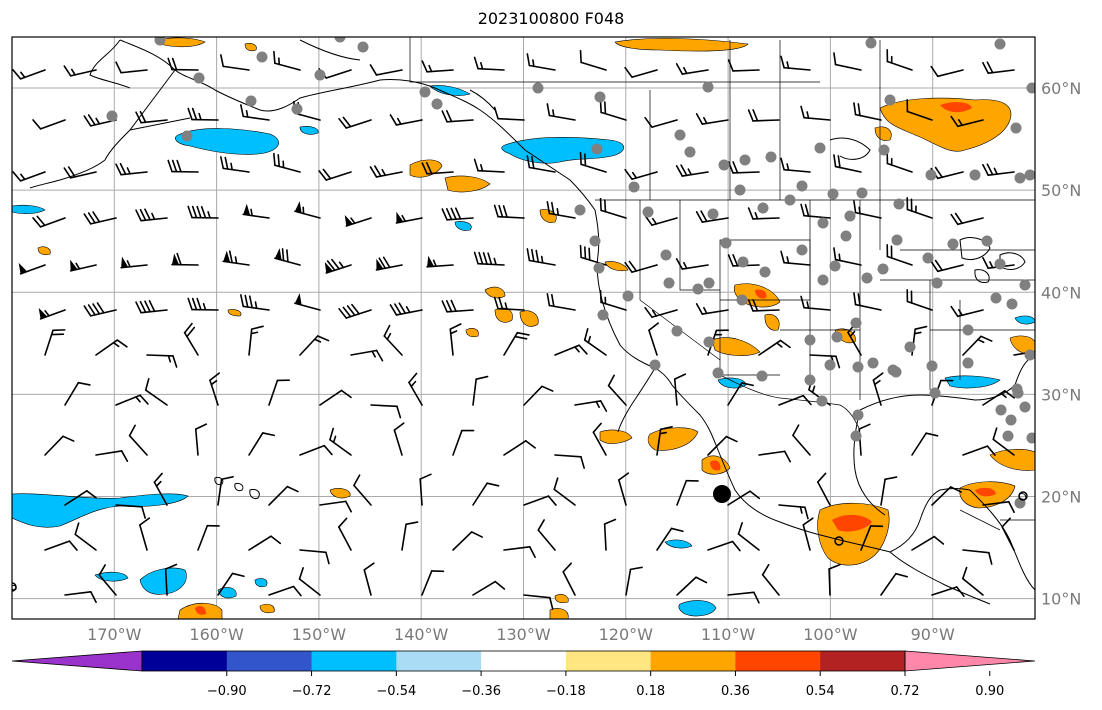 This screenshot has width=1102, height=710. Describe the element at coordinates (481, 691) in the screenshot. I see `colorbar-tick-label: −0.36` at that location.